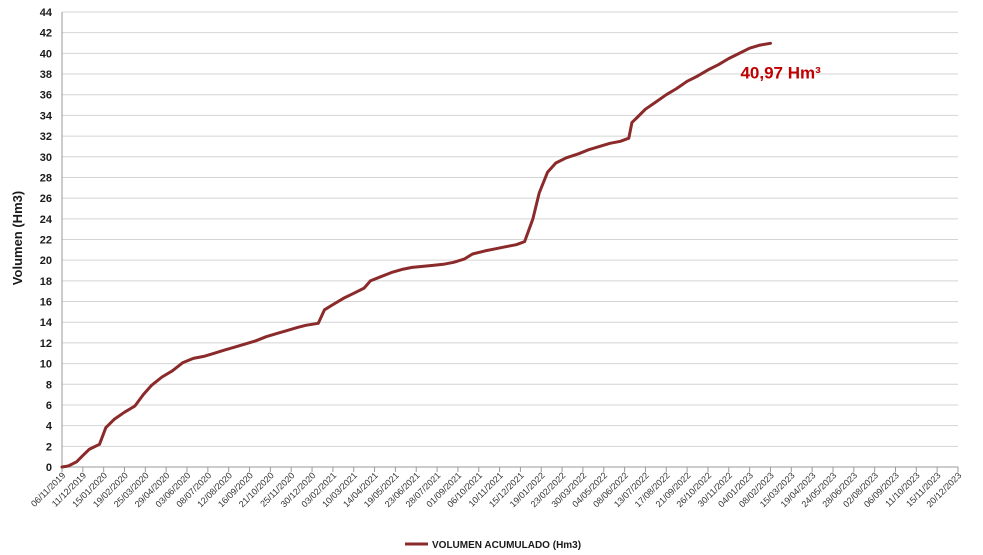 Image resolution: width=983 pixels, height=555 pixels. Describe the element at coordinates (780, 72) in the screenshot. I see `annotation-final-volume: 40,97 Hm³` at that location.